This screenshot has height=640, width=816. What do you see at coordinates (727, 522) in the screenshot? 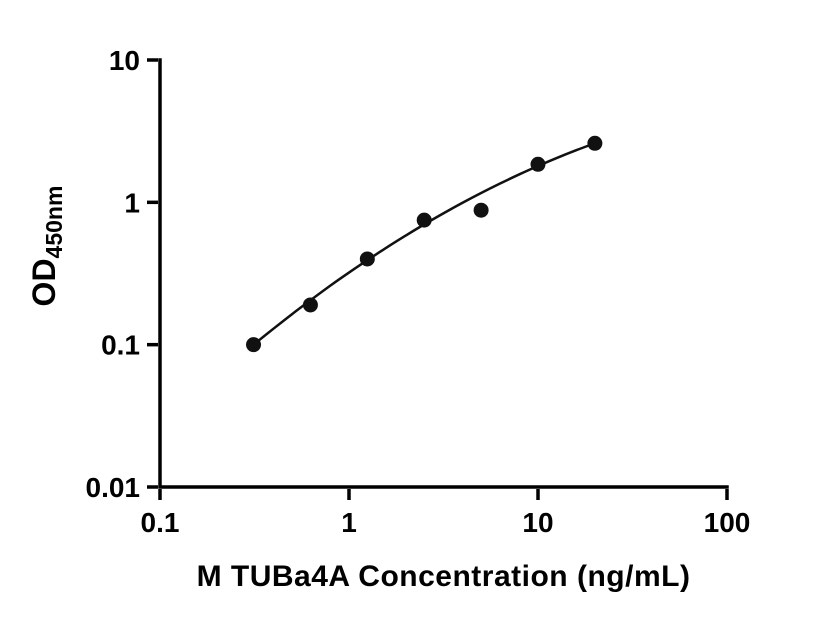
I see `x-tick-label: 100` at bounding box center [727, 522].